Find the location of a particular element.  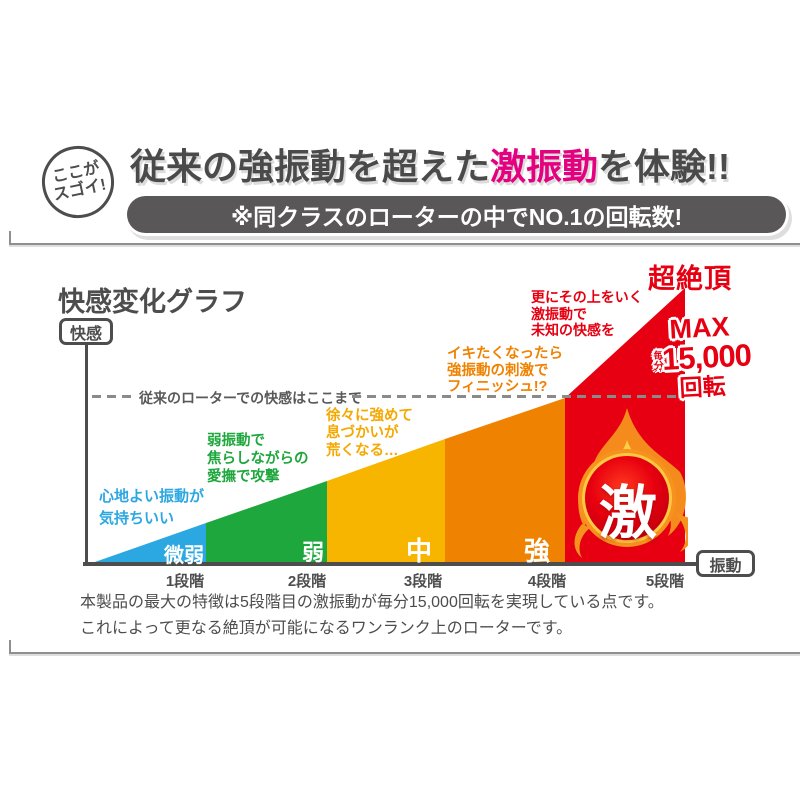

segment-level4 is located at coordinates (505, 480).